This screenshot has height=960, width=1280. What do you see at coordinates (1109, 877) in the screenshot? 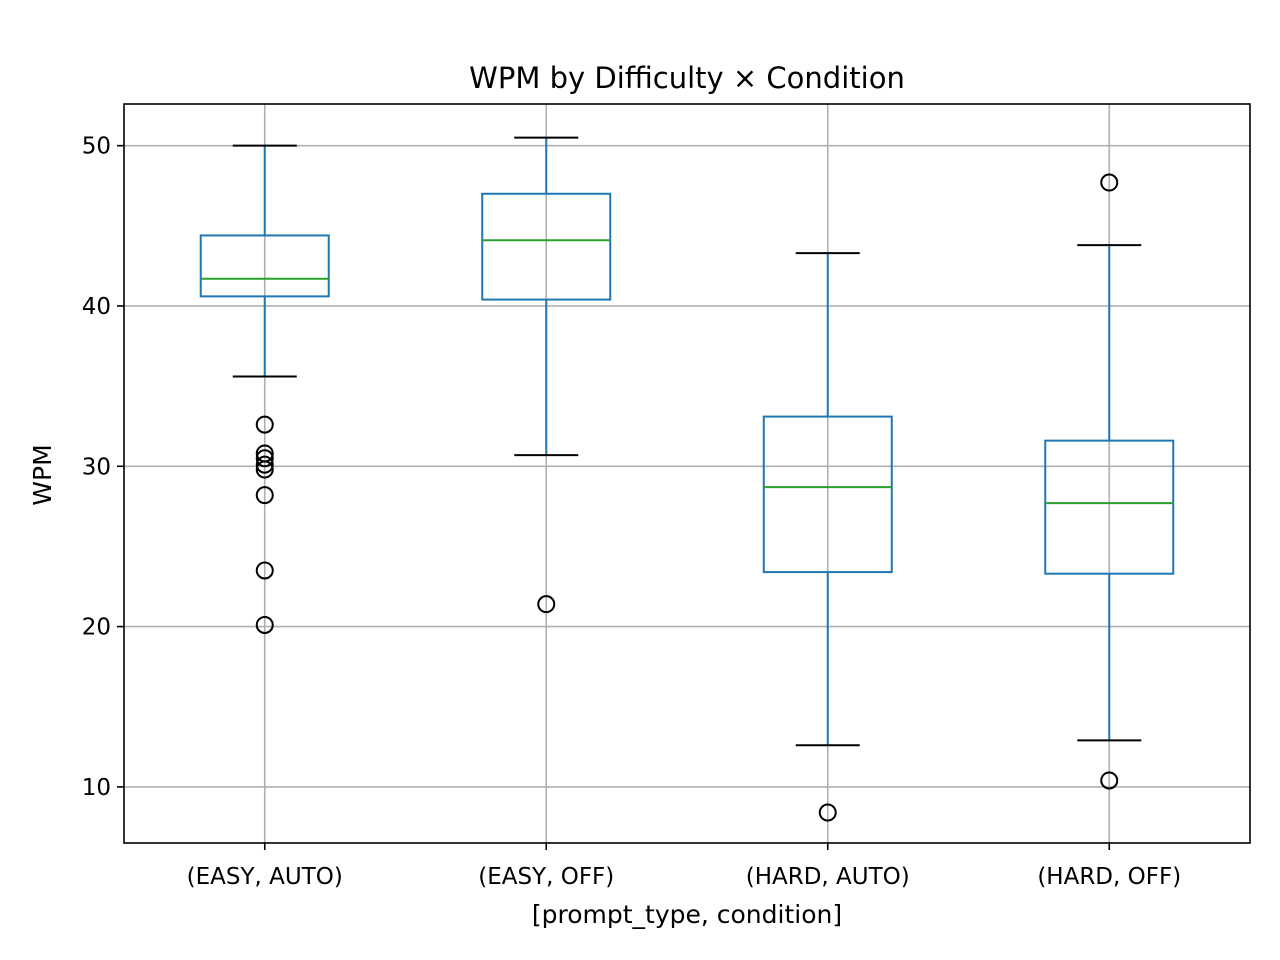
I see `x-tick-label: (HARD, OFF)` at bounding box center [1109, 877].